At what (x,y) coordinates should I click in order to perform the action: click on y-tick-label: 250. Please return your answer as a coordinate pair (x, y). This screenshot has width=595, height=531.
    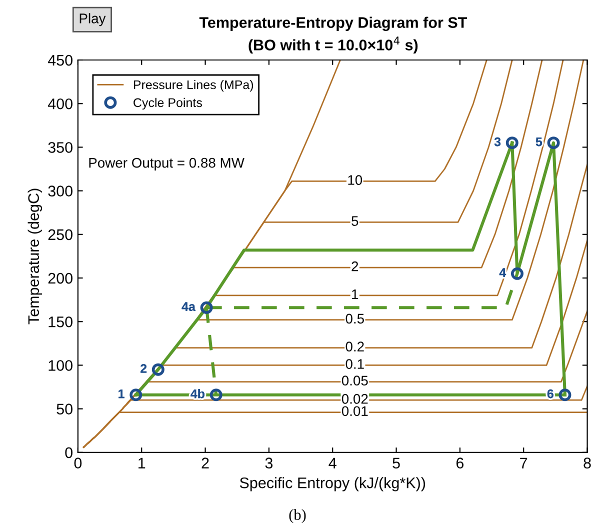
    Looking at the image, I should click on (60, 234).